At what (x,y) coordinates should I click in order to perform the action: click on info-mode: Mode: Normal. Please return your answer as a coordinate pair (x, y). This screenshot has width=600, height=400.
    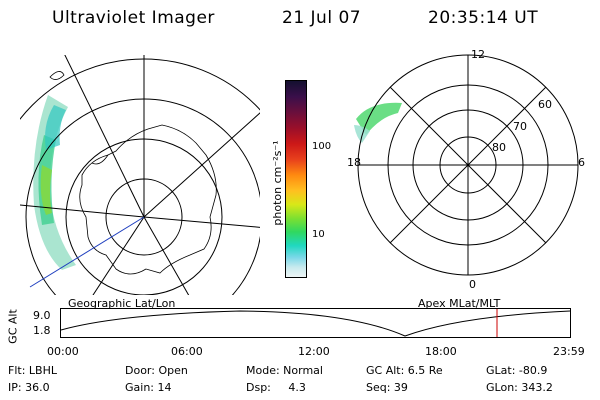
    Looking at the image, I should click on (284, 370).